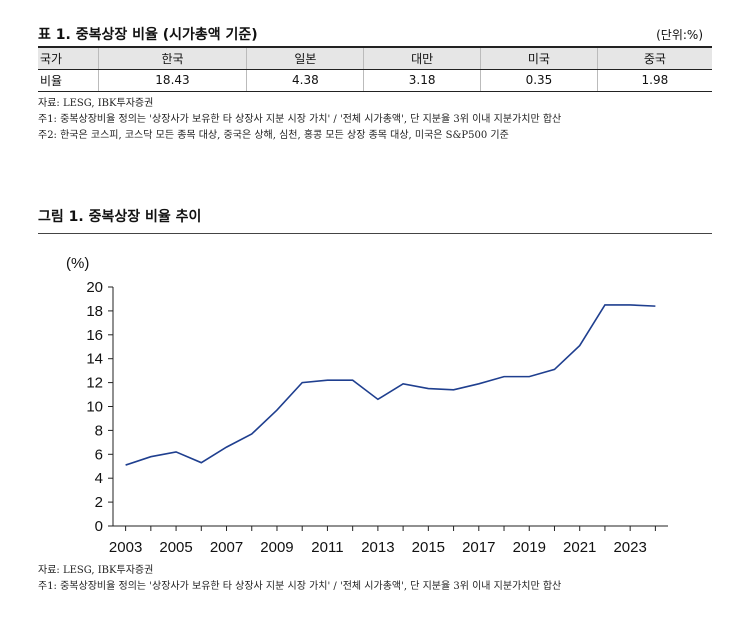 The width and height of the screenshot is (743, 627). I want to click on table-title: 표 1. 중복상장 비율 (시가총액 기준), so click(148, 35).